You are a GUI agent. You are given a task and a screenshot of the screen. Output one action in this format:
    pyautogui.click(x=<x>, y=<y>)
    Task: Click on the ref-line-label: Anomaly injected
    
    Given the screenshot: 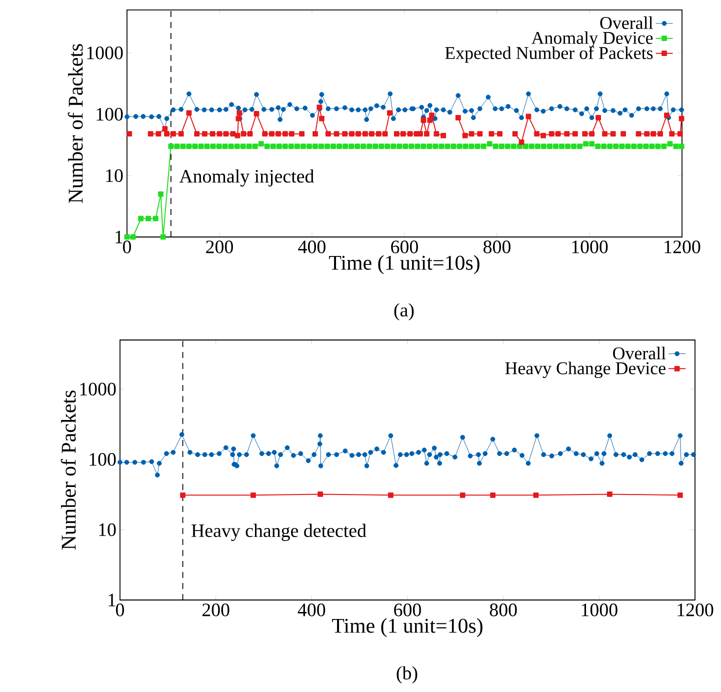 What is the action you would take?
    pyautogui.click(x=246, y=178)
    